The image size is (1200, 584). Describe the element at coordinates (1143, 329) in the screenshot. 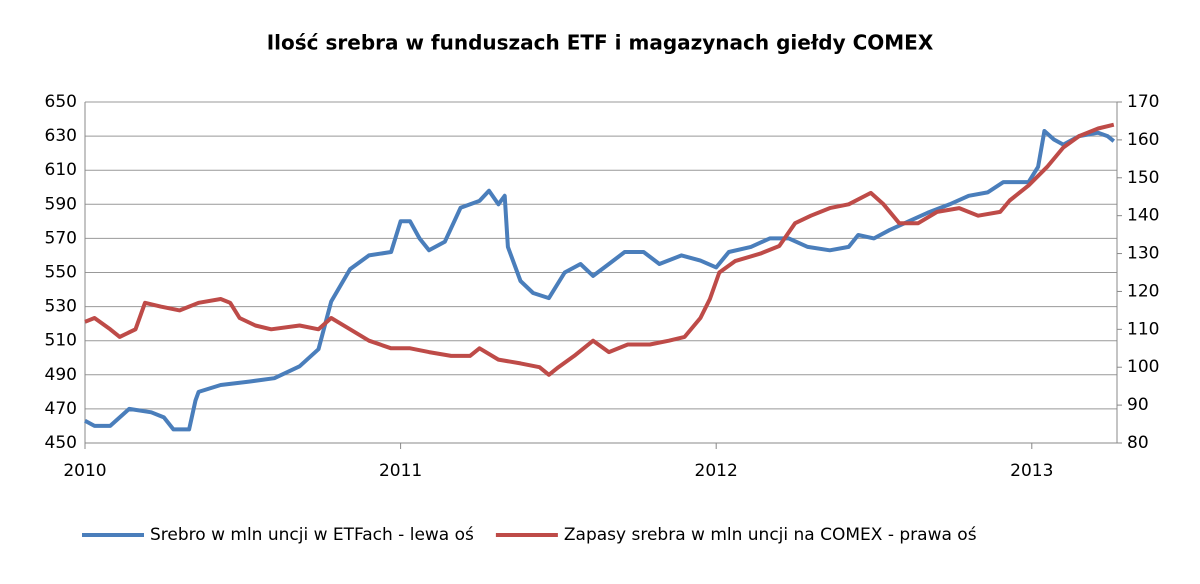

I see `y2-tick-label: 110` at that location.